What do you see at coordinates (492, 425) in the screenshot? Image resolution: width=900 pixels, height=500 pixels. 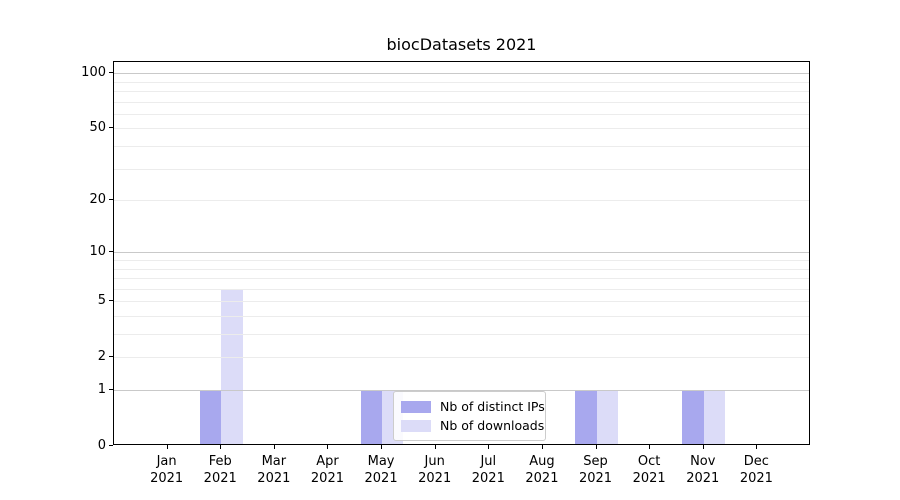 I see `legend-label: Nb of downloads` at bounding box center [492, 425].